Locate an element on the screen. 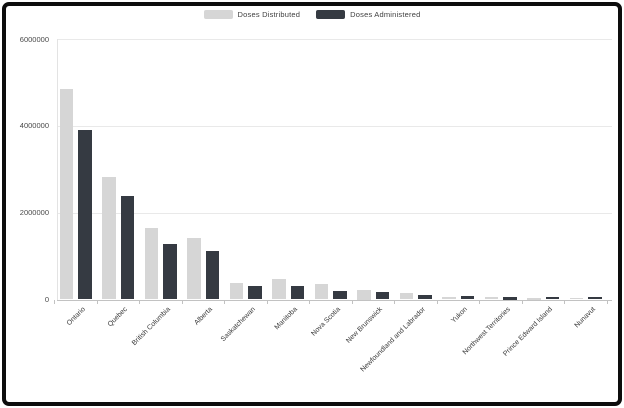 The width and height of the screenshot is (624, 408). bar-doses-administered-nunavut is located at coordinates (595, 298).